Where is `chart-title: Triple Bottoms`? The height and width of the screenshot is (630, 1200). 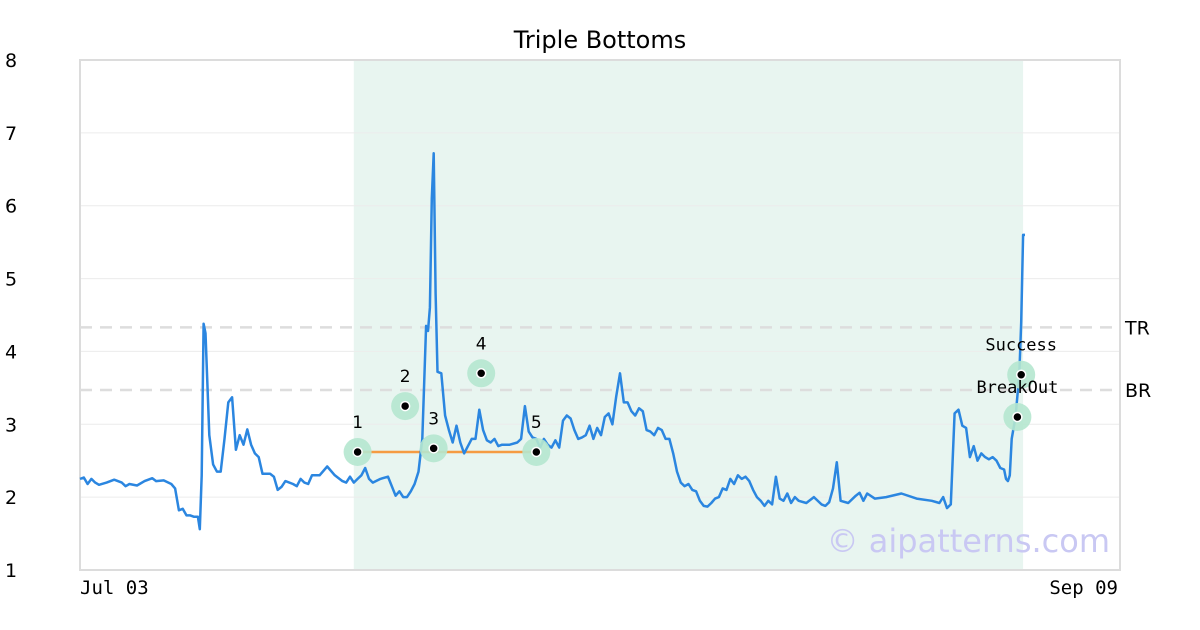 chart-title: Triple Bottoms is located at coordinates (600, 40).